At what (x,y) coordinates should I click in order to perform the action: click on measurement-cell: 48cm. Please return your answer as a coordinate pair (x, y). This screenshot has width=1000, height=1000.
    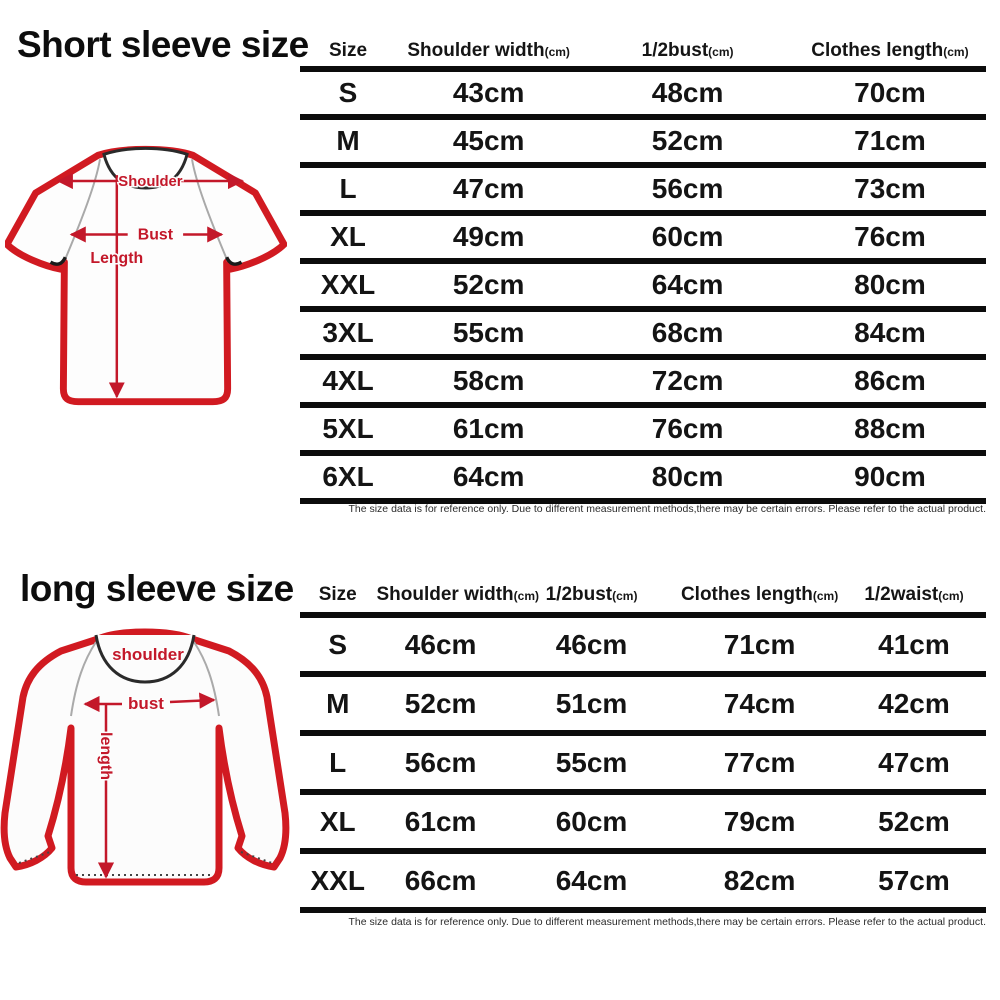
    Looking at the image, I should click on (687, 94).